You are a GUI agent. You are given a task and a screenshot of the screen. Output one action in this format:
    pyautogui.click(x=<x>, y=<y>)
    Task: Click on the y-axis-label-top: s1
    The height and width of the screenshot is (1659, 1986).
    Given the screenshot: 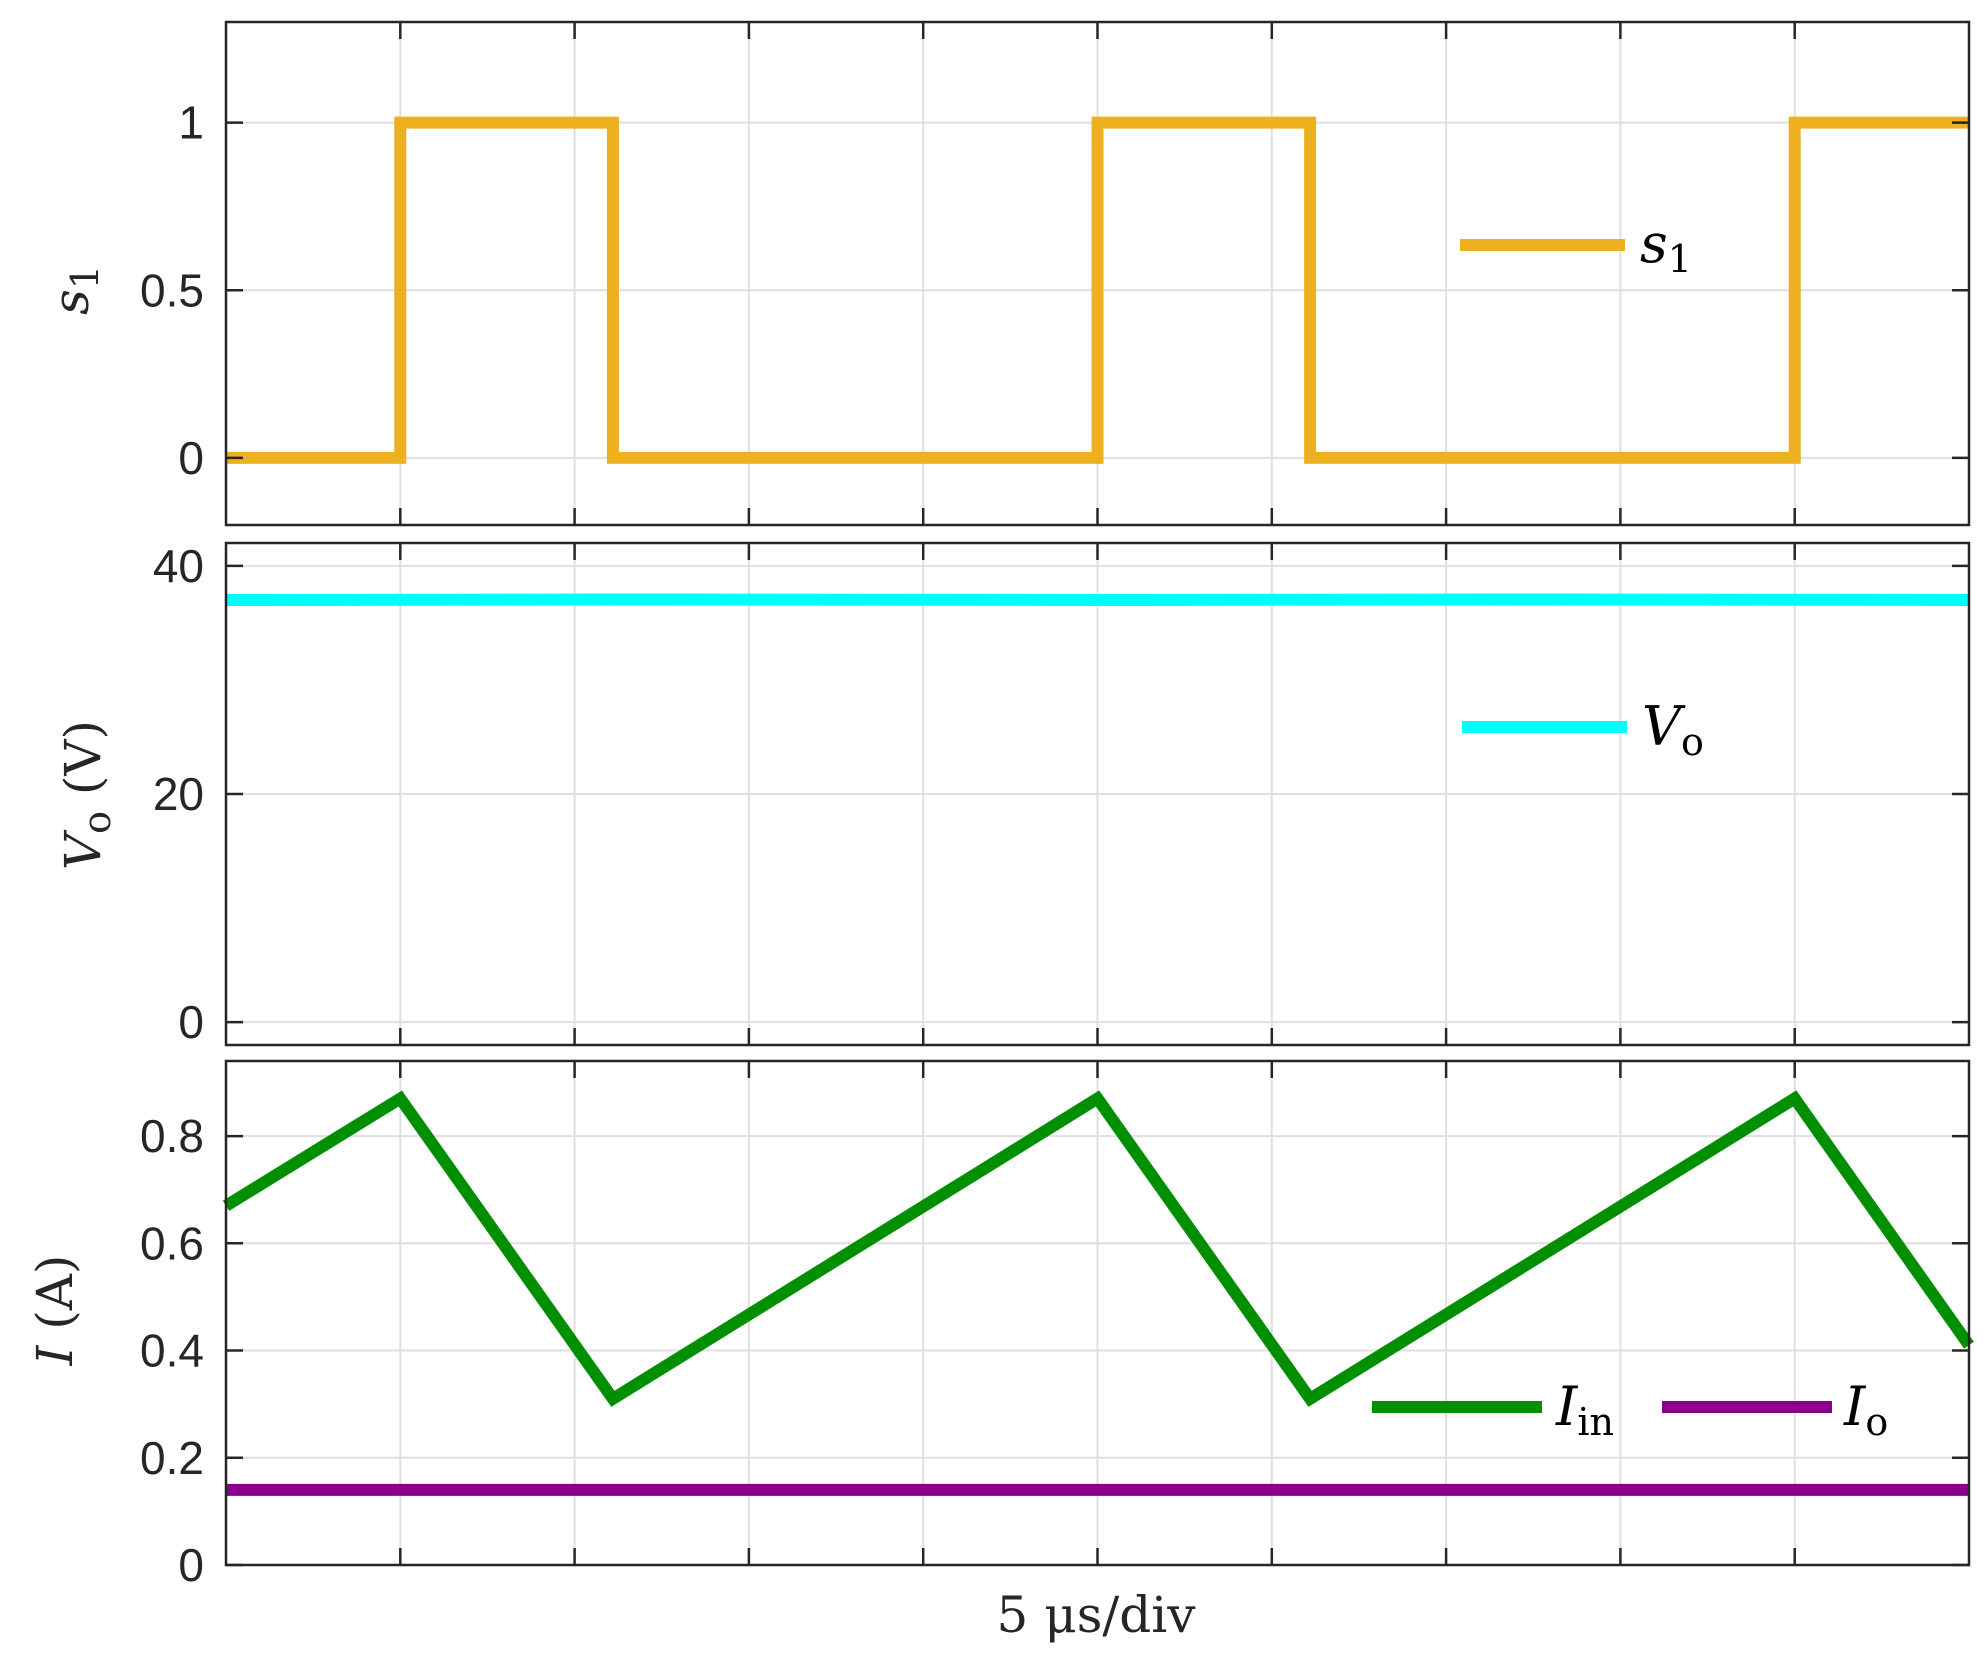 What is the action you would take?
    pyautogui.click(x=74, y=290)
    